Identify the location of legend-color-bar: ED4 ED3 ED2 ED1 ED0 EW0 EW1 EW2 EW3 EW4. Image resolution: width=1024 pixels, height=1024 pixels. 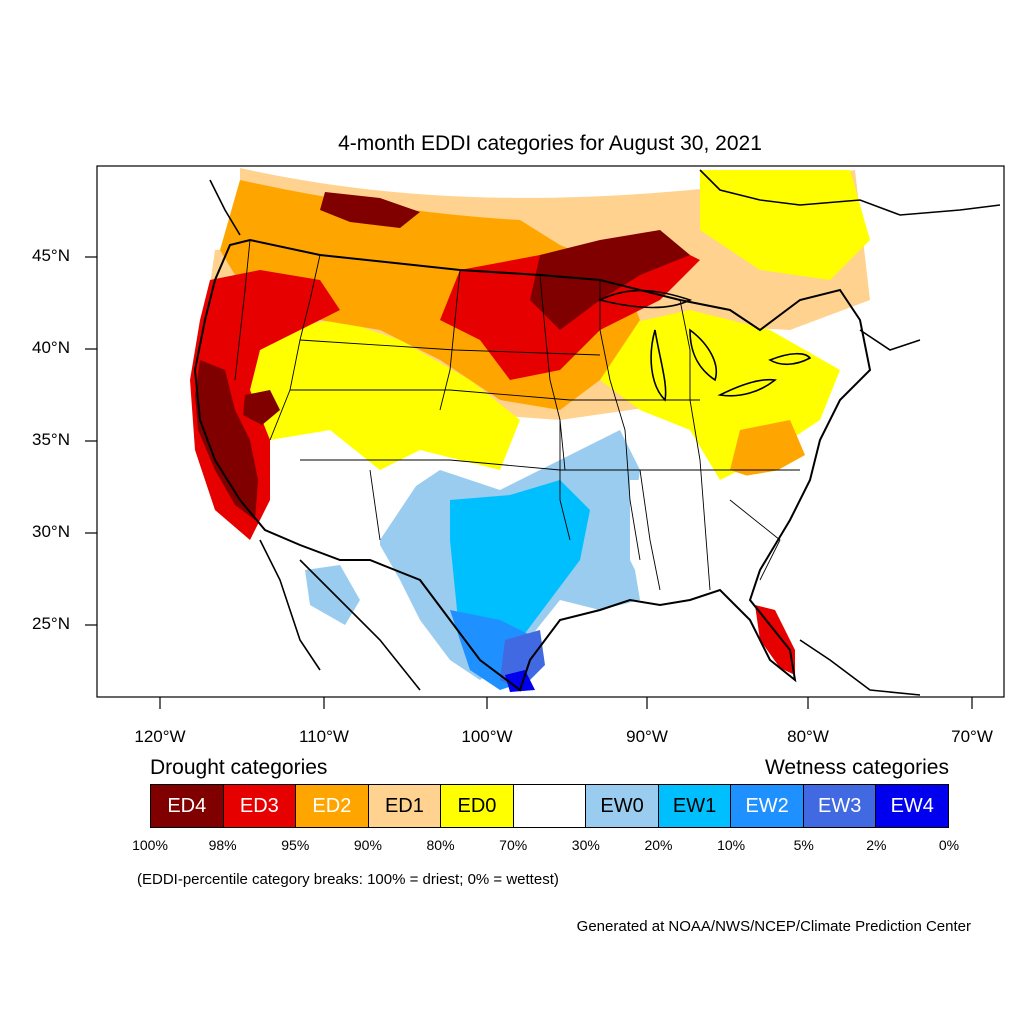
(549, 806).